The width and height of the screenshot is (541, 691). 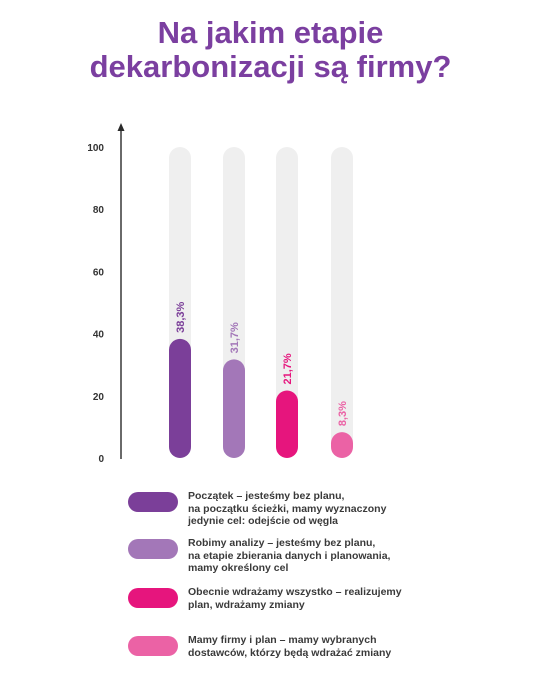 I want to click on y-tick-label: 0, so click(x=101, y=459).